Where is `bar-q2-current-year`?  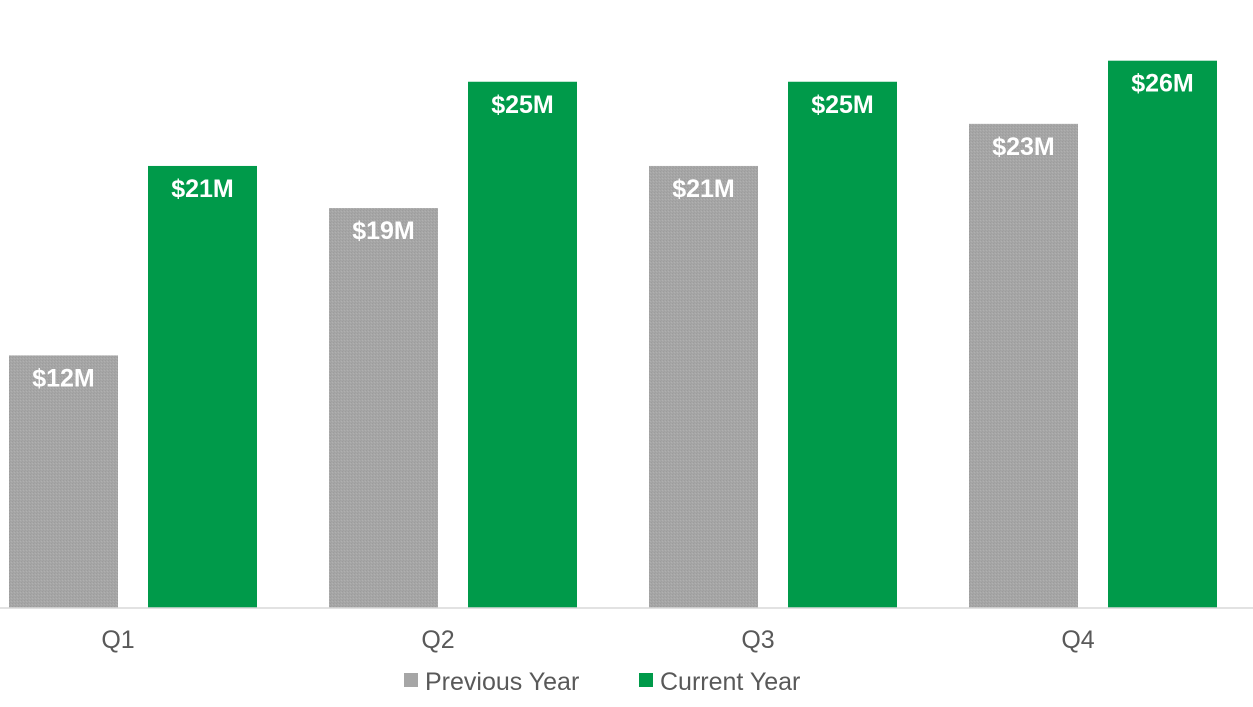 bar-q2-current-year is located at coordinates (522, 344).